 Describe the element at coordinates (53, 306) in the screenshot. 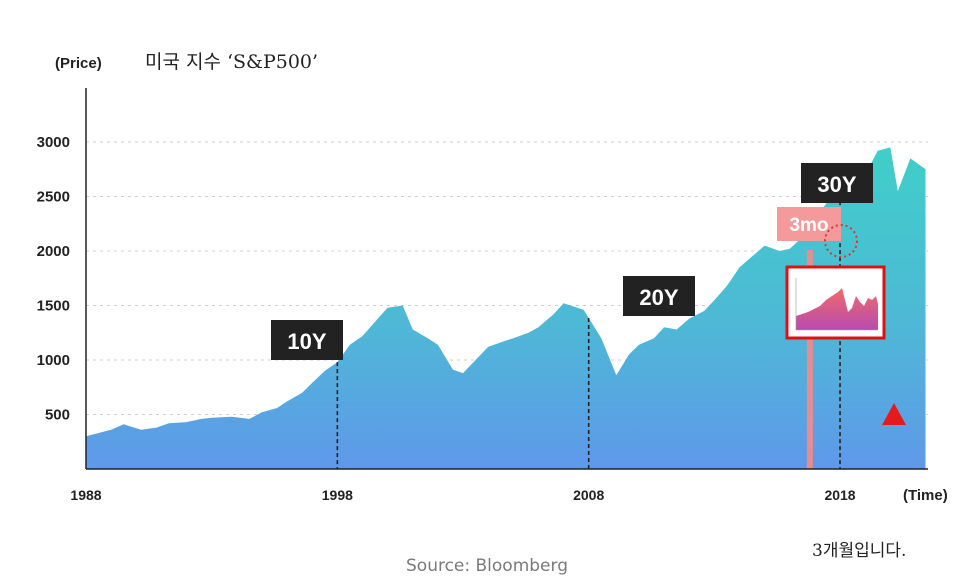

I see `y-tick-label: 1500` at that location.